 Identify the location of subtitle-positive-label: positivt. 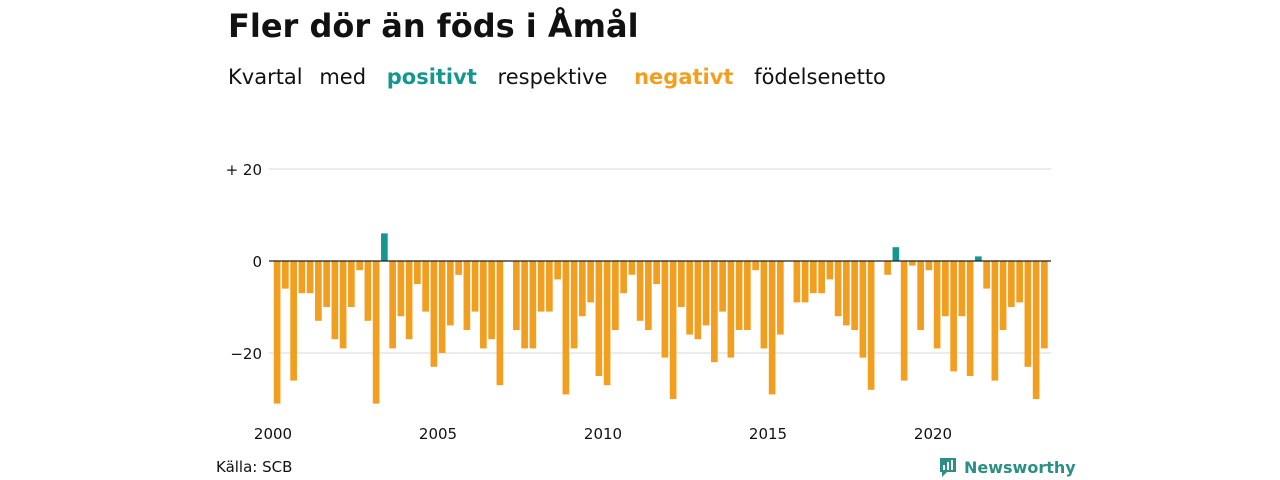
(431, 77).